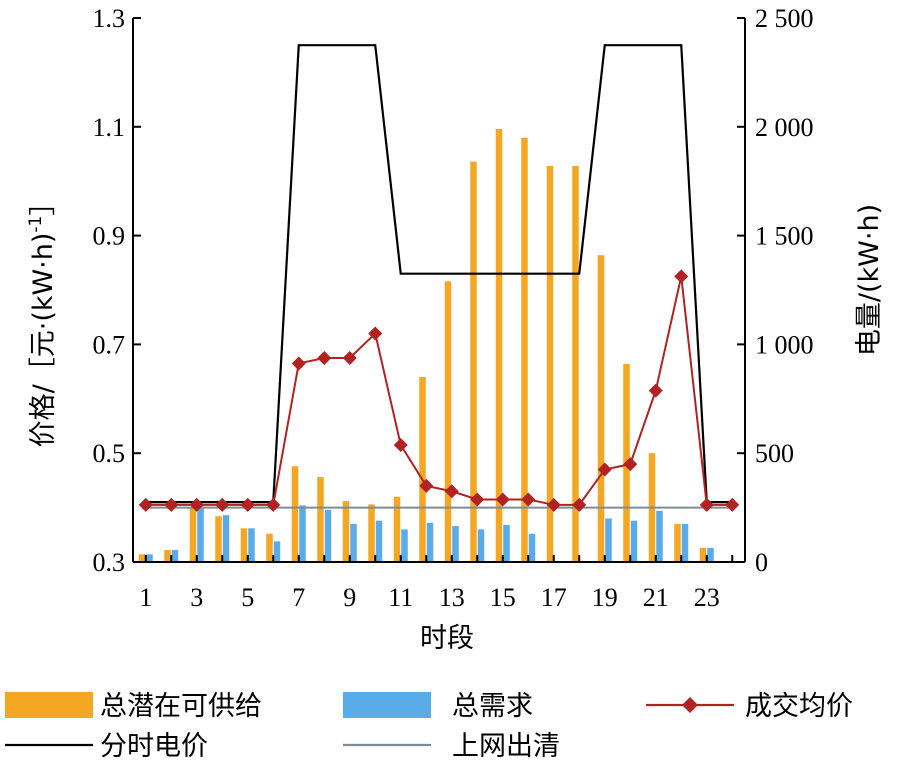  What do you see at coordinates (349, 597) in the screenshot?
I see `x-tick-label: 9` at bounding box center [349, 597].